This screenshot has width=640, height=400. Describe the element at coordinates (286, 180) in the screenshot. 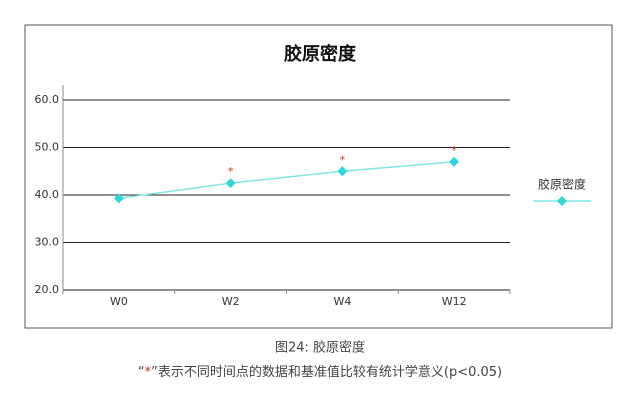

I see `series-line` at that location.